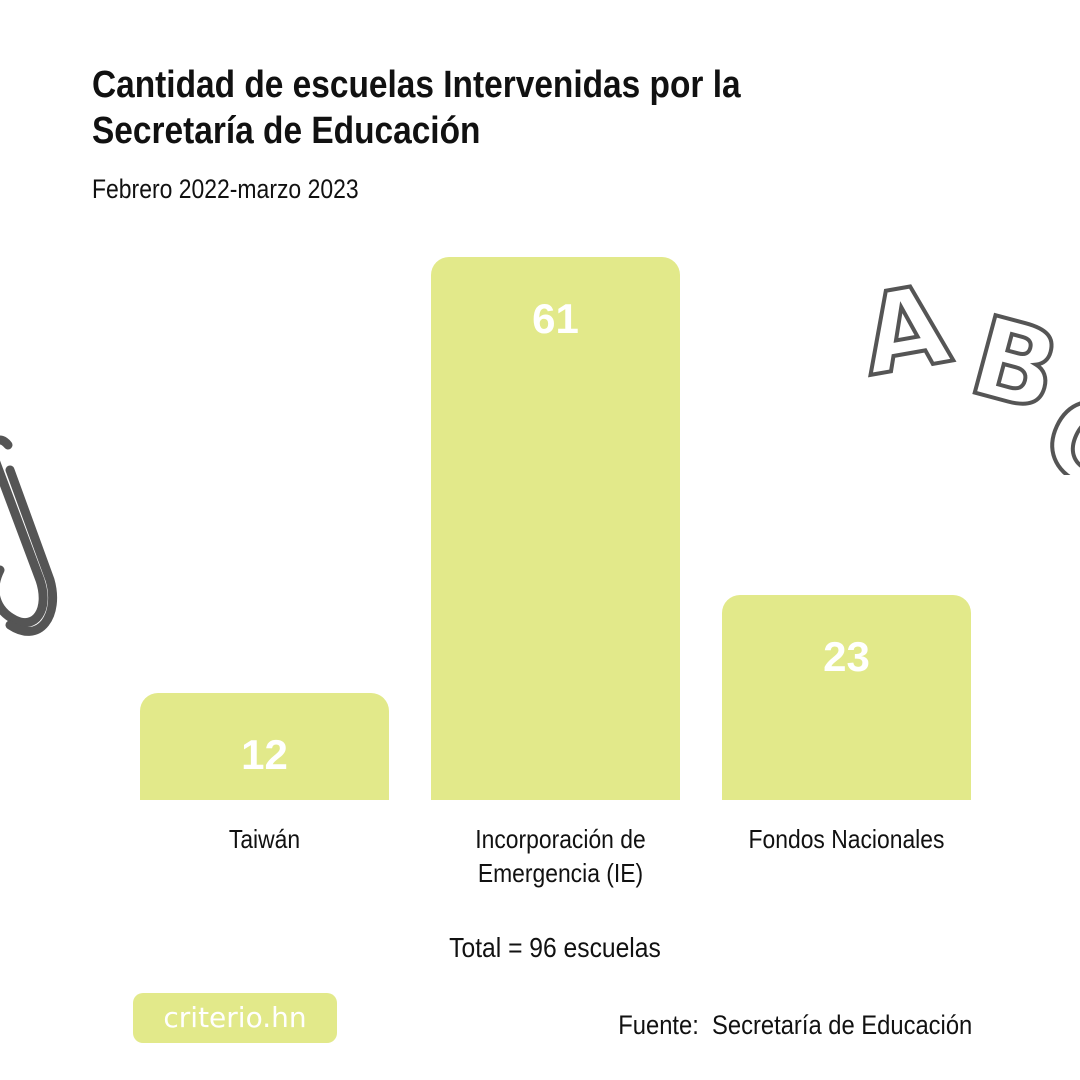 Image resolution: width=1080 pixels, height=1080 pixels. What do you see at coordinates (29, 535) in the screenshot?
I see `paperclip-icon` at bounding box center [29, 535].